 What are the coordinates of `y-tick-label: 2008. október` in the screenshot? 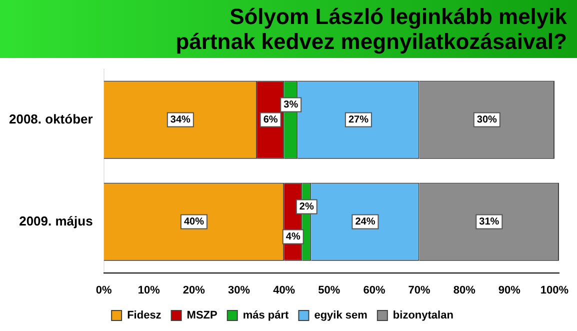 It's located at (50, 118).